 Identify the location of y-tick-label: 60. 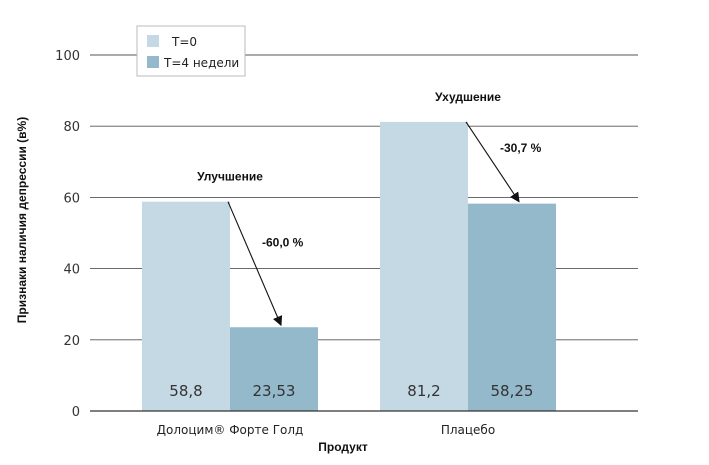
(71, 198).